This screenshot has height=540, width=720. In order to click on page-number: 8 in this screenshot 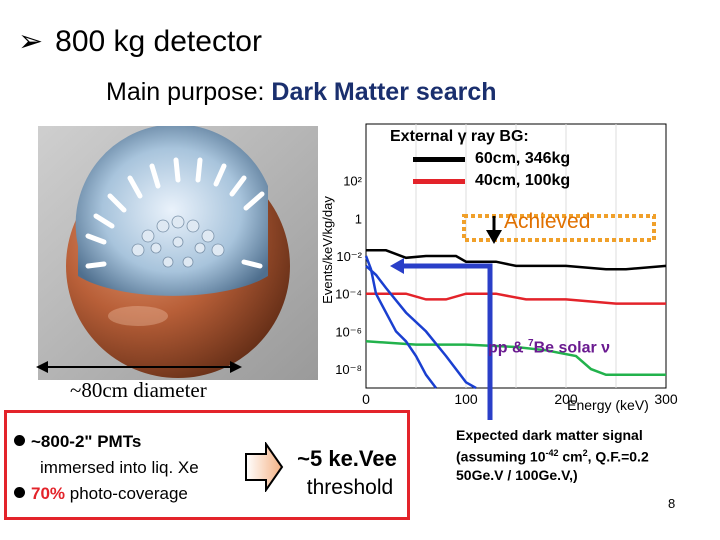, I will do `click(672, 503)`.